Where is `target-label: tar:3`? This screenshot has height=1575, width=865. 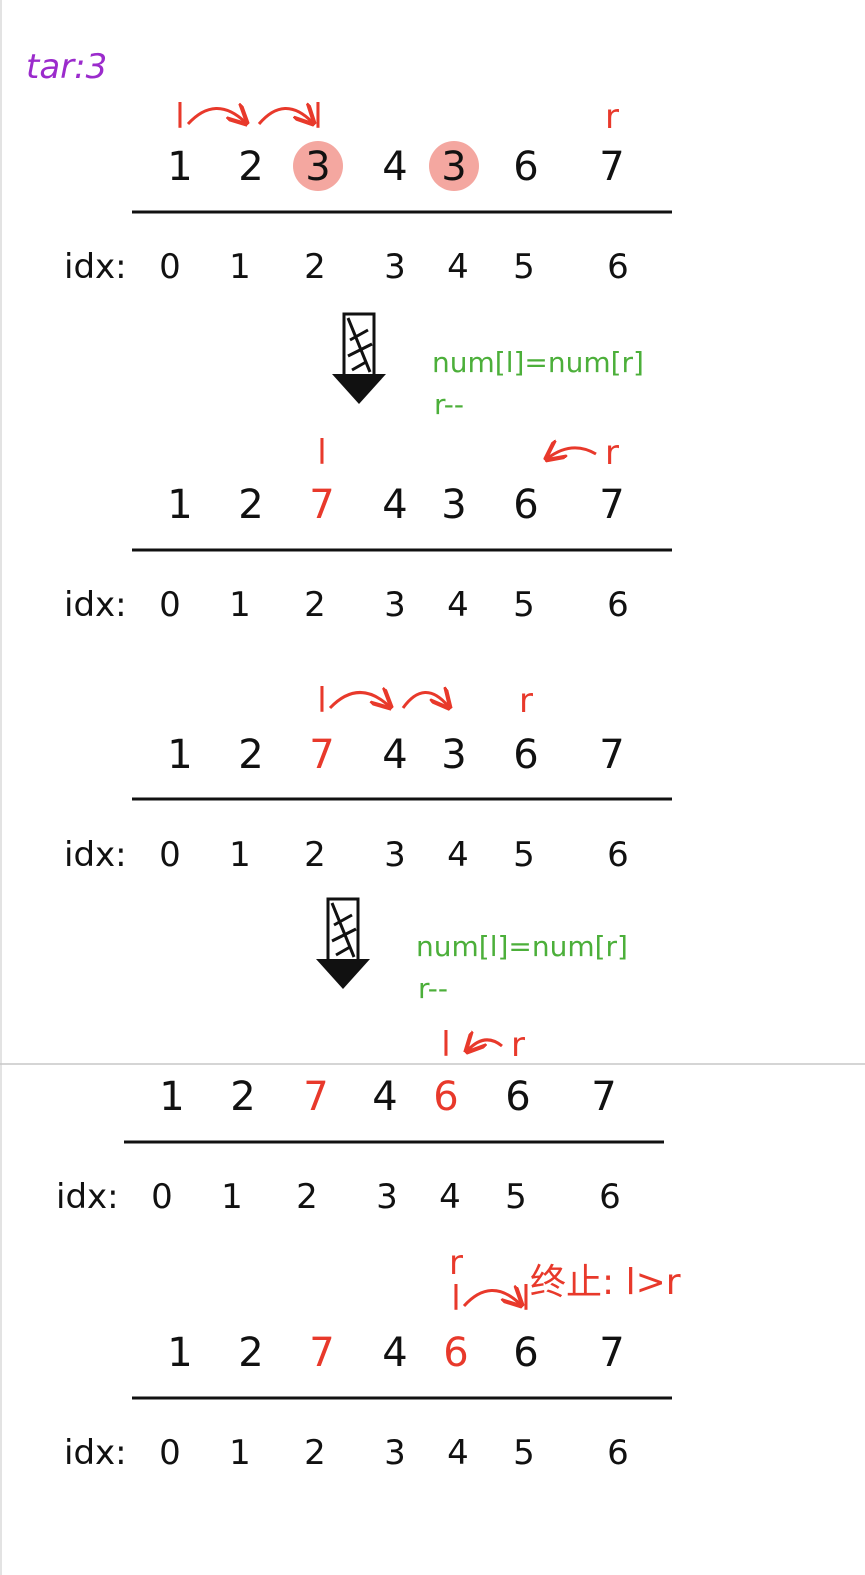 target-label: tar:3 is located at coordinates (66, 67).